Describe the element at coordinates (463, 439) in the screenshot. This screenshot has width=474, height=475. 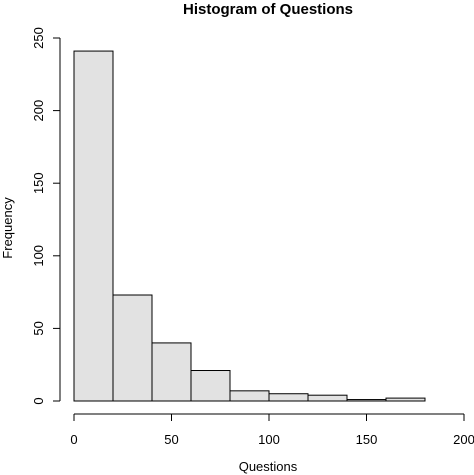
I see `x-tick-label: 200` at that location.